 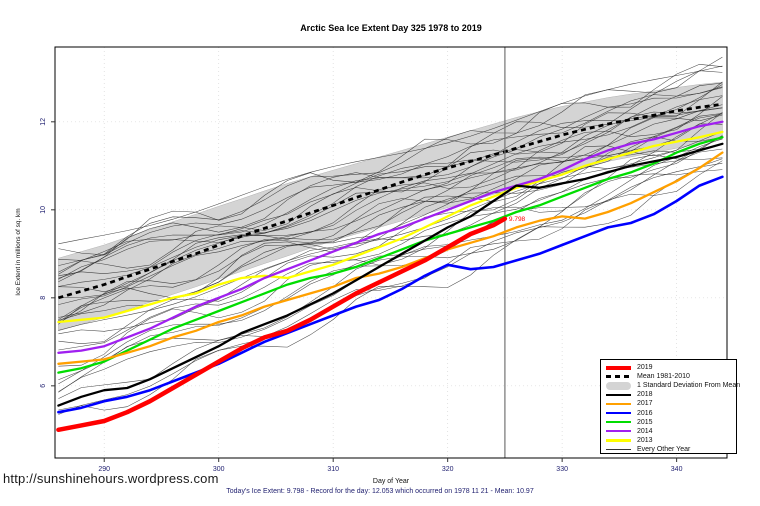 What do you see at coordinates (663, 377) in the screenshot?
I see `legend-label: Mean 1981-2010` at bounding box center [663, 377].